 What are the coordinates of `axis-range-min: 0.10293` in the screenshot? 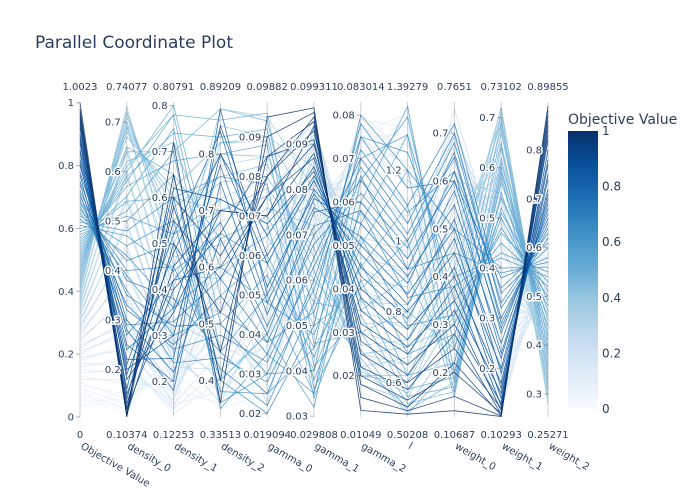 It's located at (501, 435).